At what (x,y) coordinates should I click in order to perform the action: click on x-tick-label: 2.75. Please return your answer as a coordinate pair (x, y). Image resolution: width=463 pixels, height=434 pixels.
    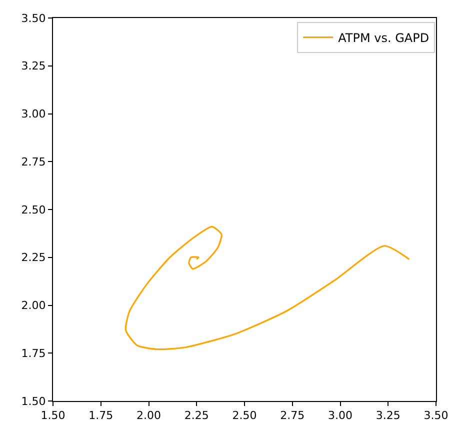
    Looking at the image, I should click on (292, 415).